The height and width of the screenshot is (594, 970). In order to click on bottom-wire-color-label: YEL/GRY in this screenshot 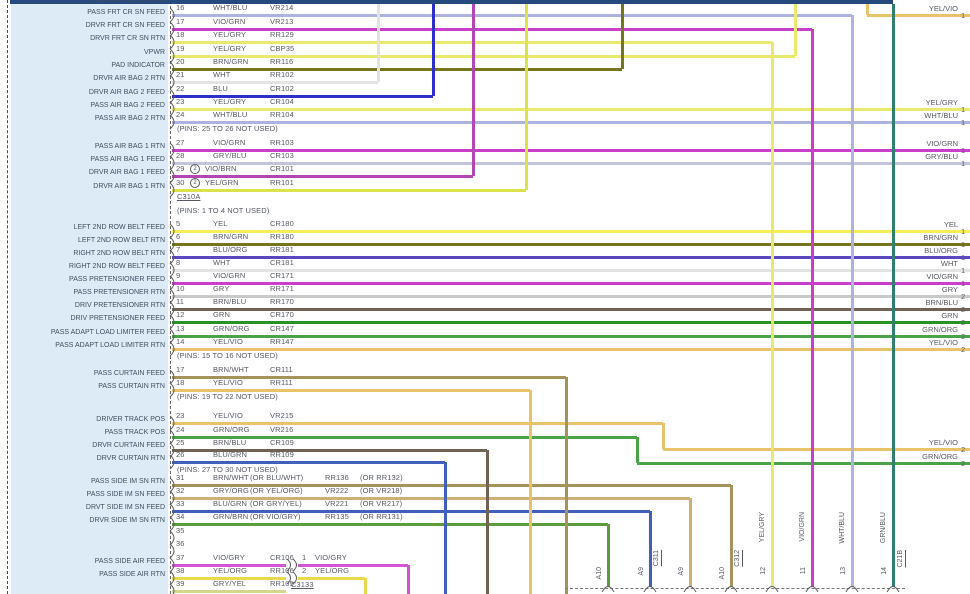, I will do `click(762, 527)`.